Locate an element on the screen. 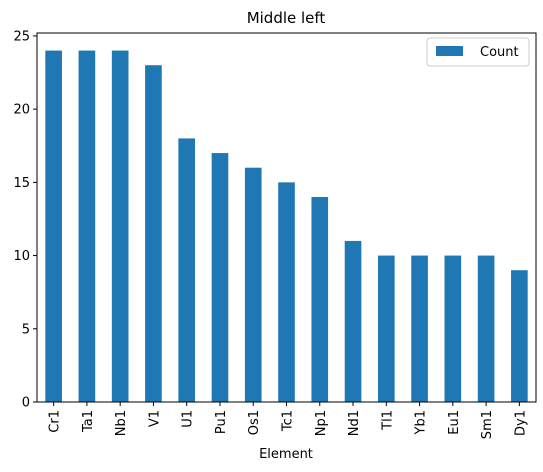 This screenshot has height=472, width=543. bar-sm1 is located at coordinates (486, 328).